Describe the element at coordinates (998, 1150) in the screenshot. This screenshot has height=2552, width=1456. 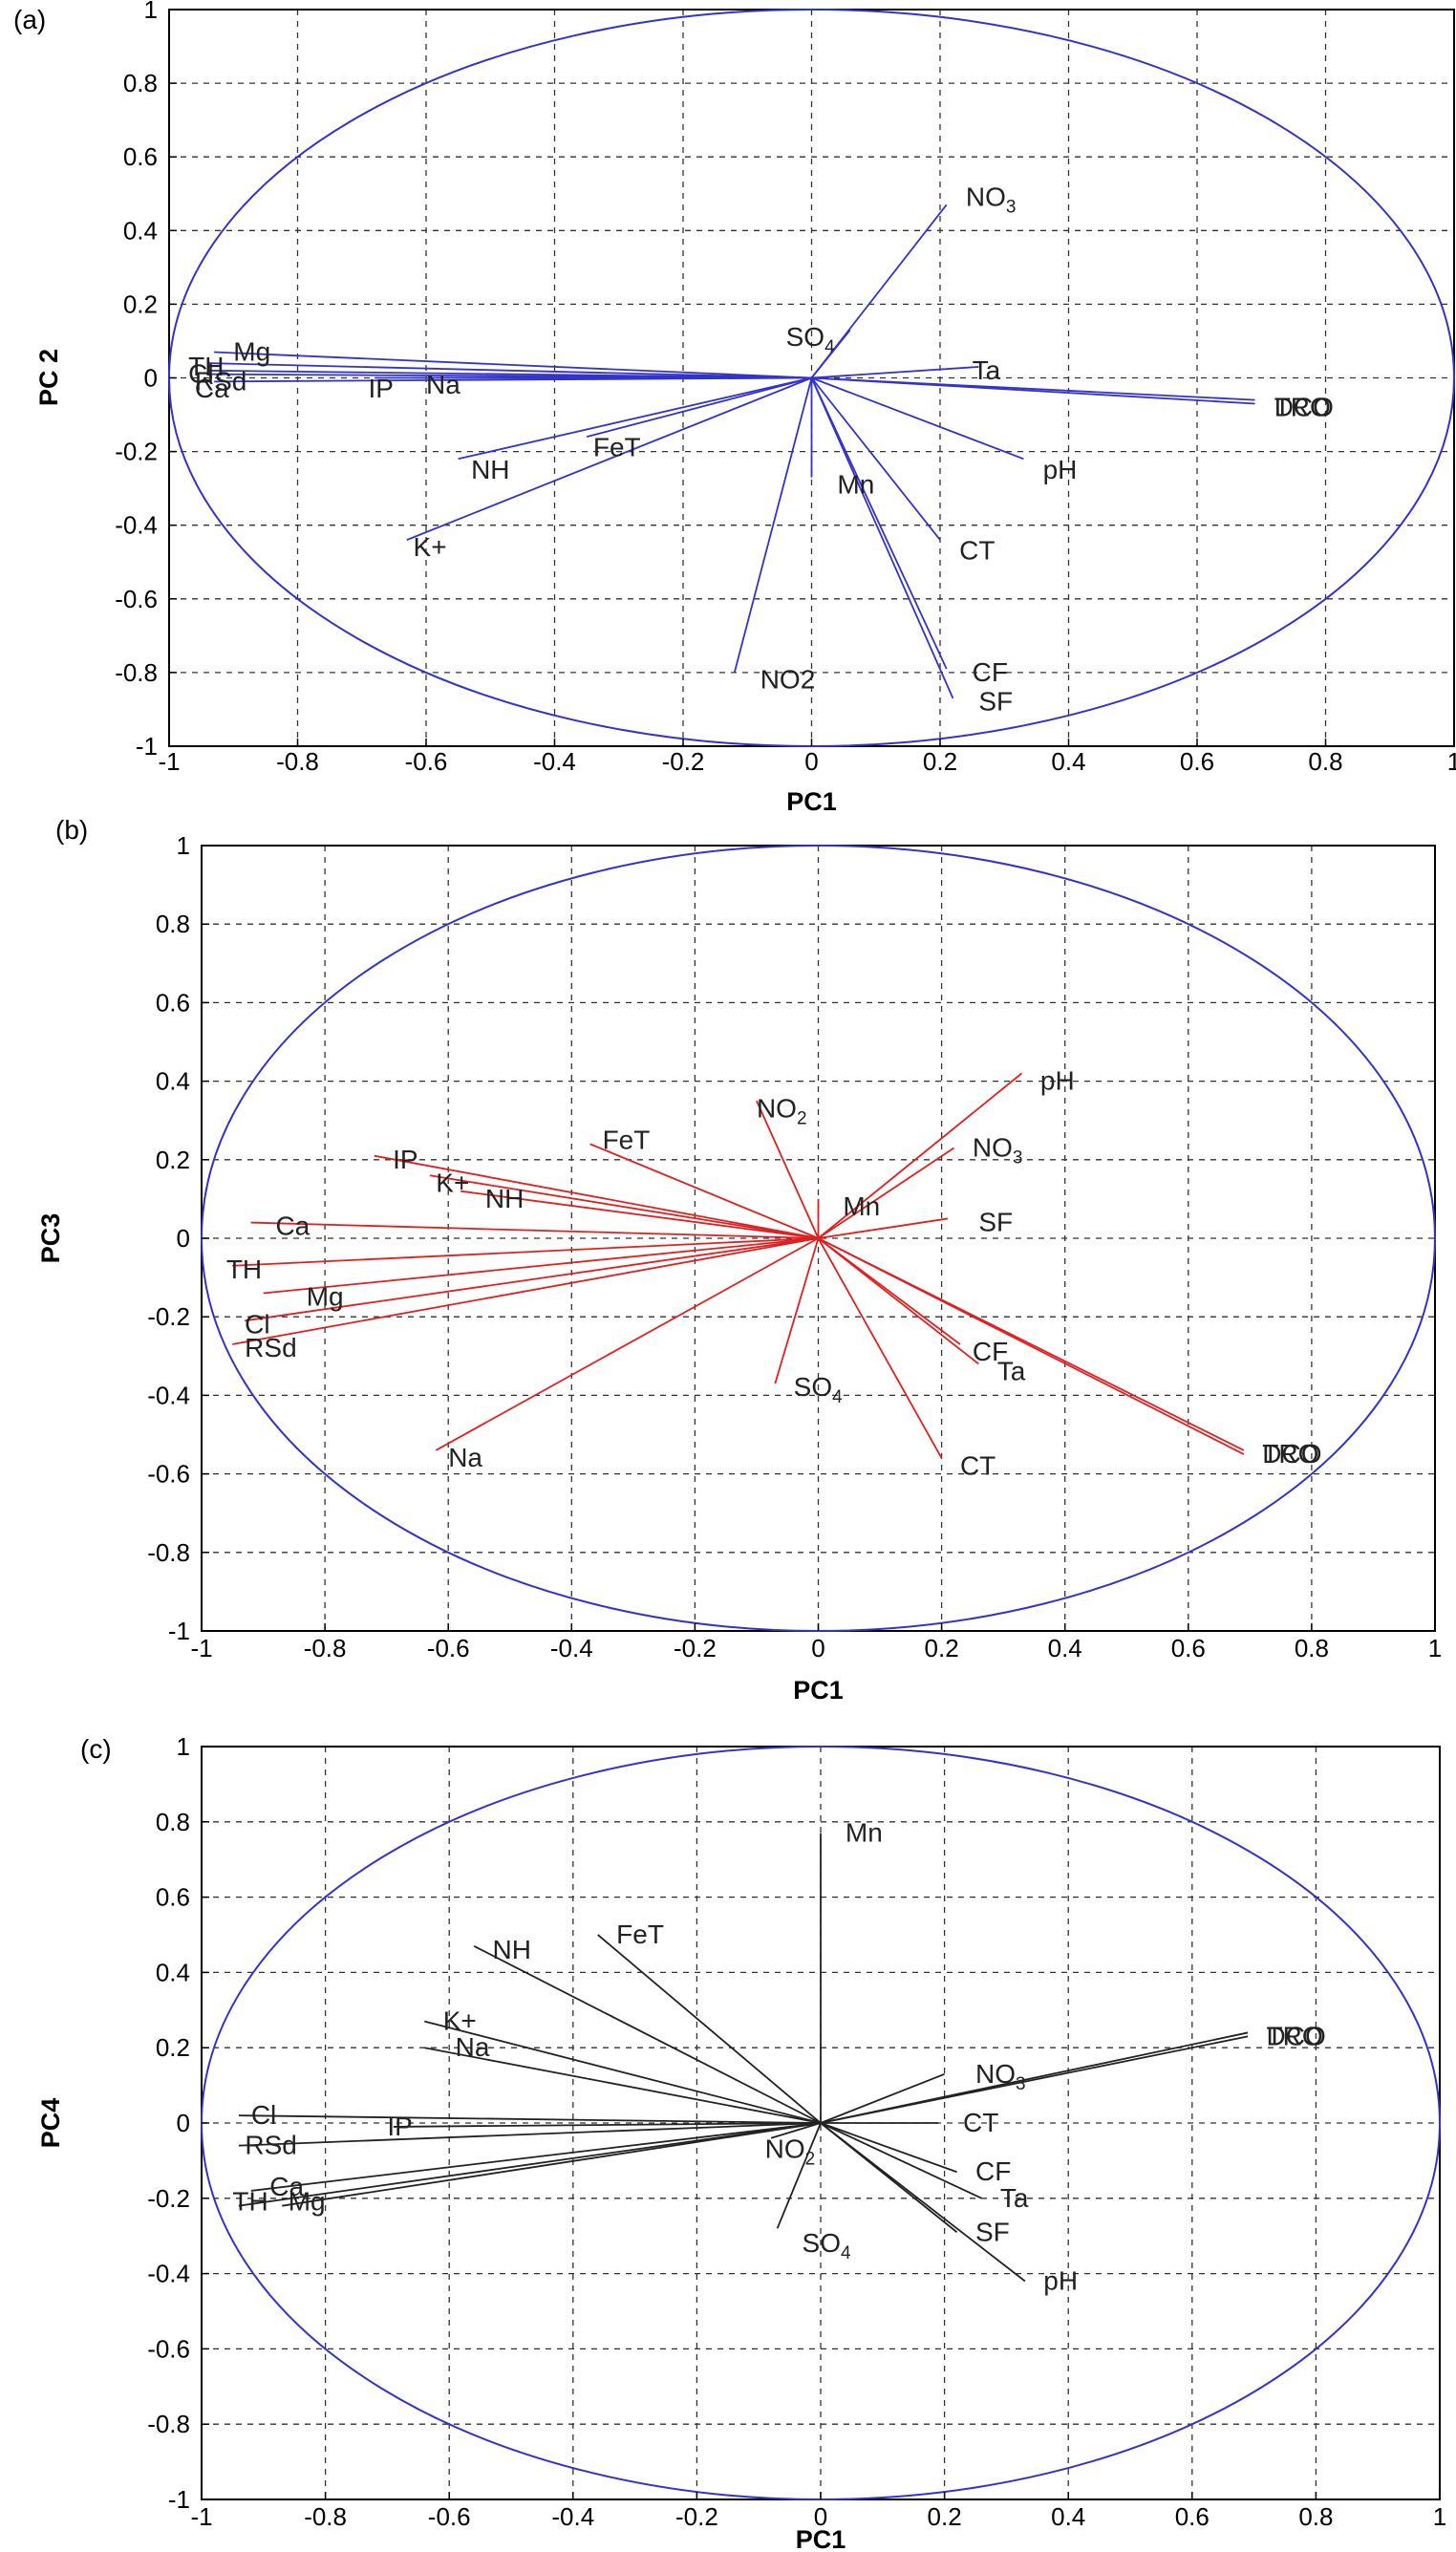
I see `variable-label-no3: NO3` at that location.